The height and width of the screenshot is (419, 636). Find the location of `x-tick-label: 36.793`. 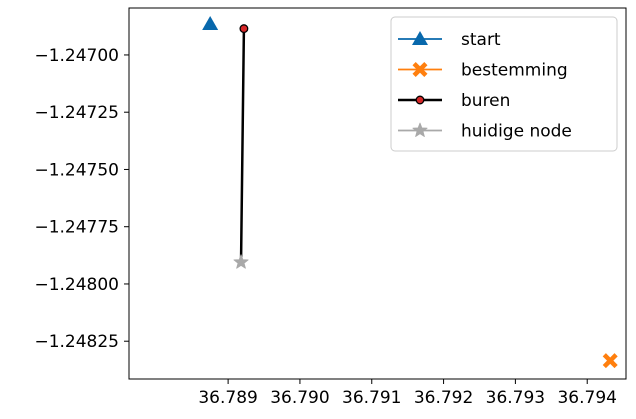

x-tick-label: 36.793 is located at coordinates (515, 398).